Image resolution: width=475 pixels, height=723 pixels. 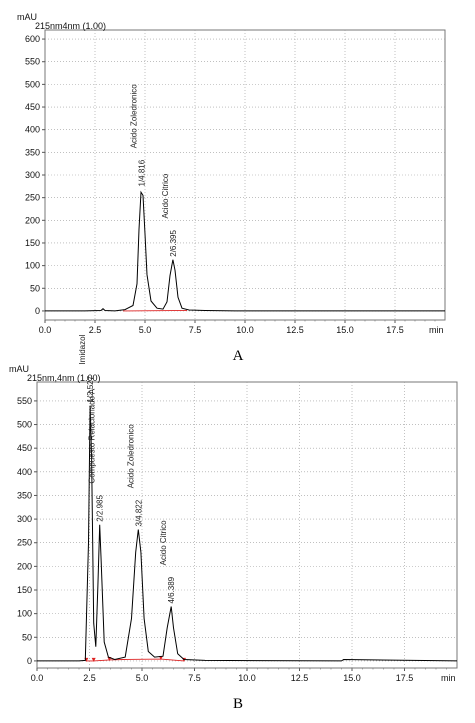 What do you see at coordinates (24, 519) in the screenshot?
I see `panel-b-y-tick-label: 300` at bounding box center [24, 519].